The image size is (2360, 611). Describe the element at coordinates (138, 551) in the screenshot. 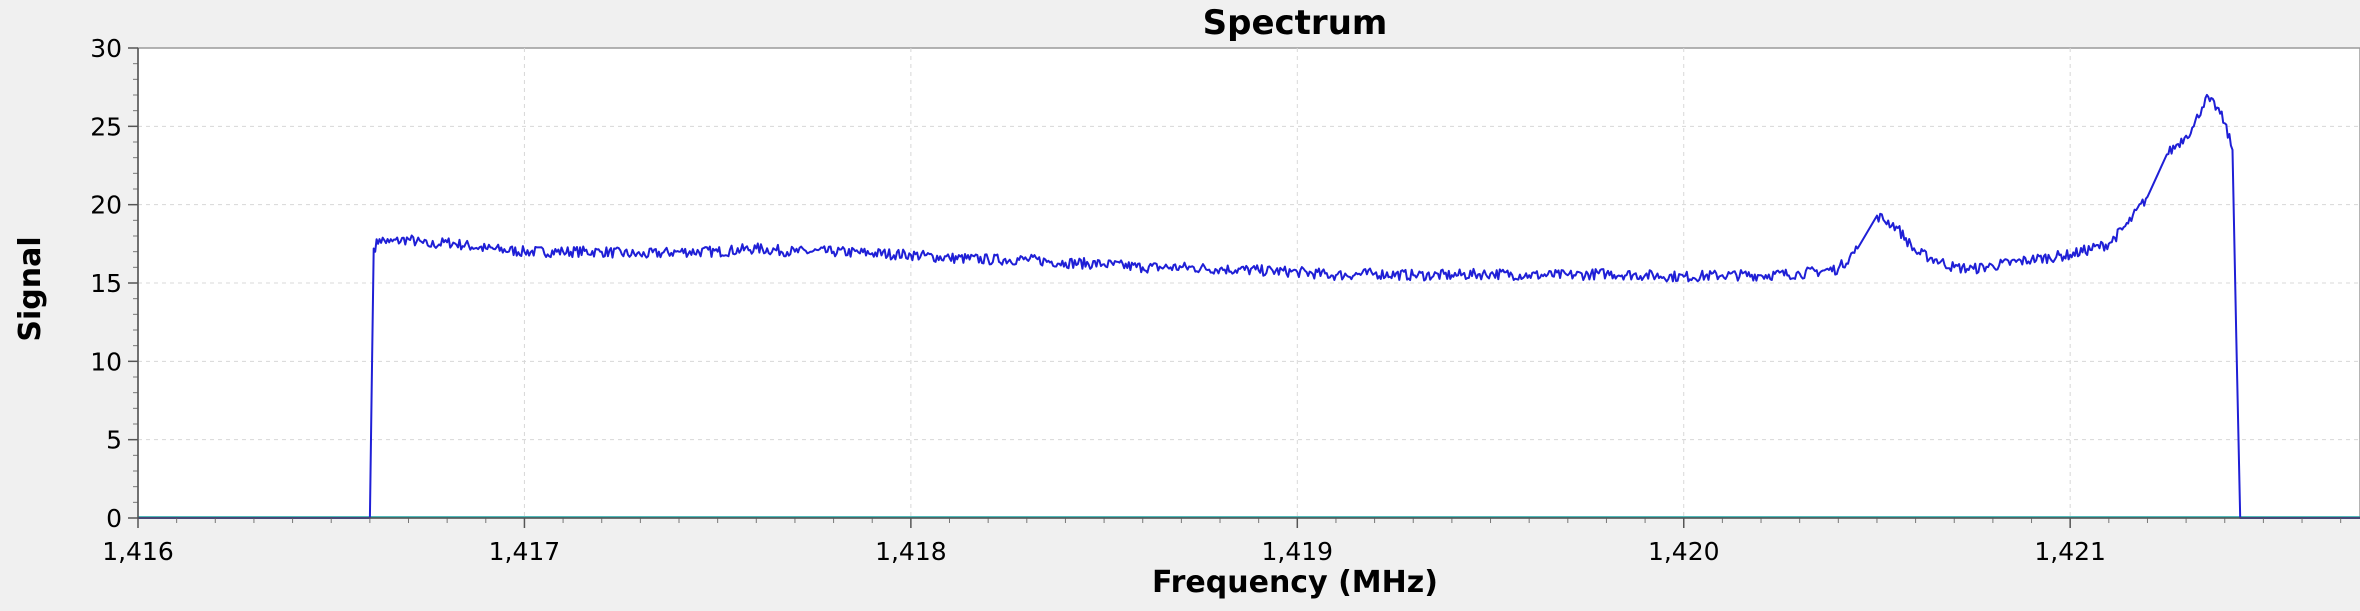

I see `x-tick-label: 1,416` at that location.